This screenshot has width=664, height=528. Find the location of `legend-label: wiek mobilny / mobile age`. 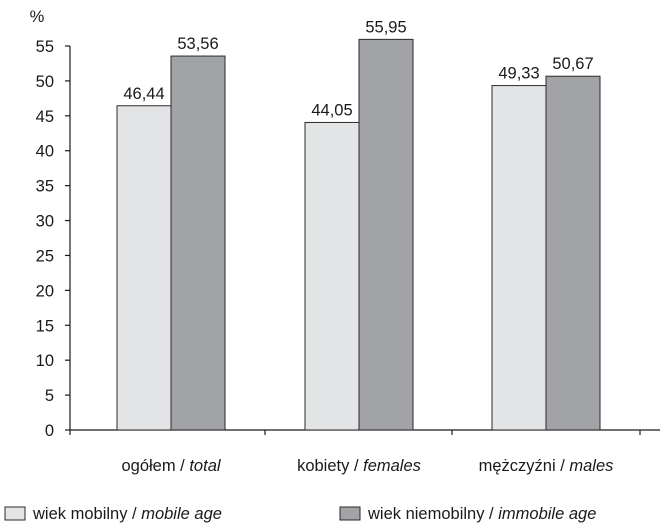

legend-label: wiek mobilny / mobile age is located at coordinates (127, 514).